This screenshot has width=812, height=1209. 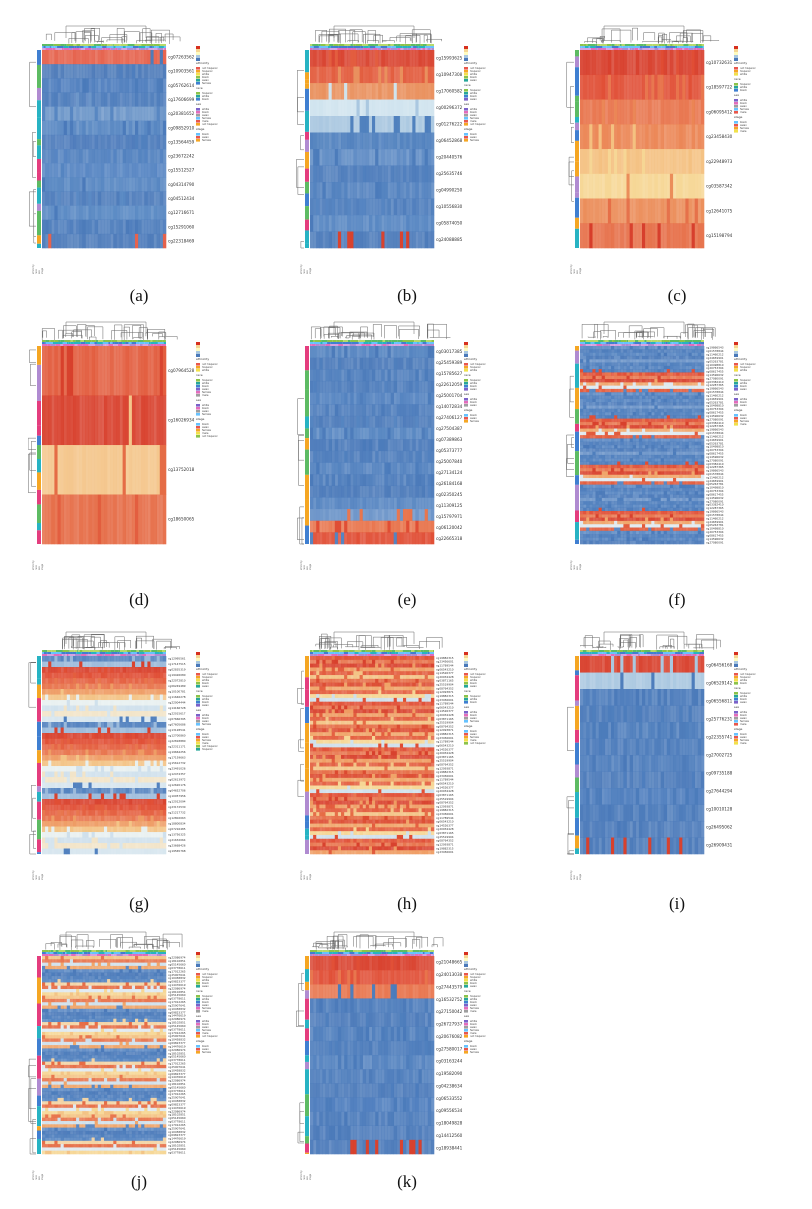 I want to click on legend-title: sex, so click(x=198, y=400).